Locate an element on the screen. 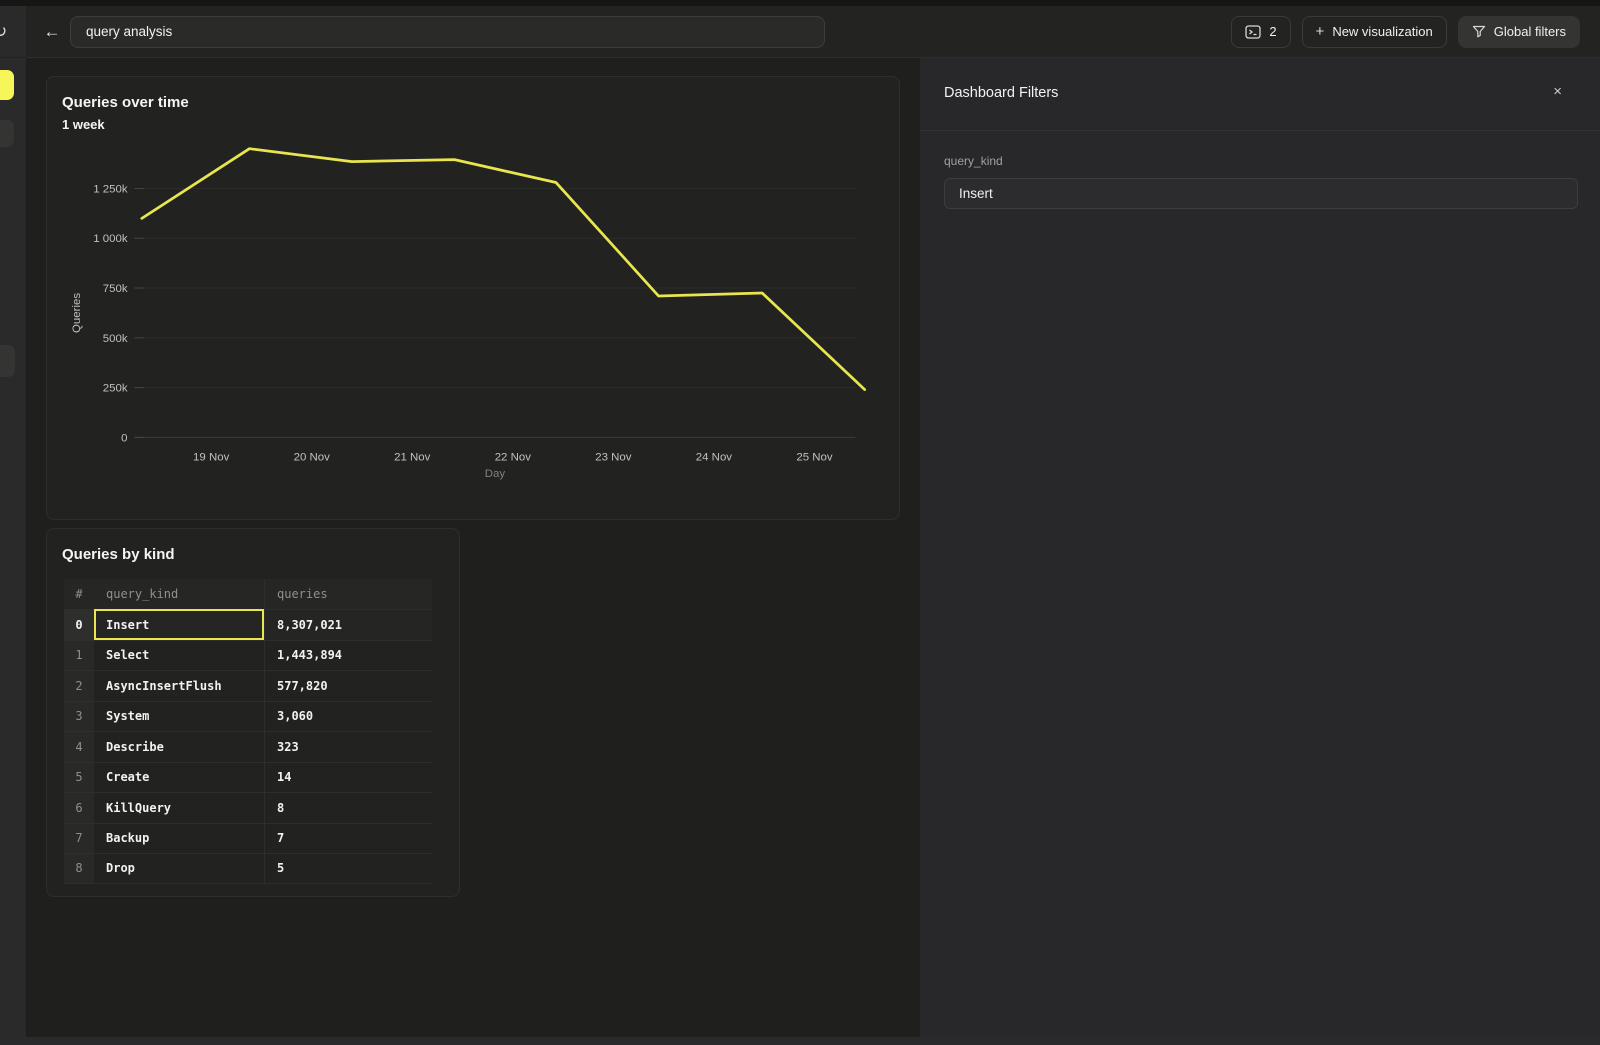 The height and width of the screenshot is (1045, 1600). query-kind-cell: Select is located at coordinates (179, 655).